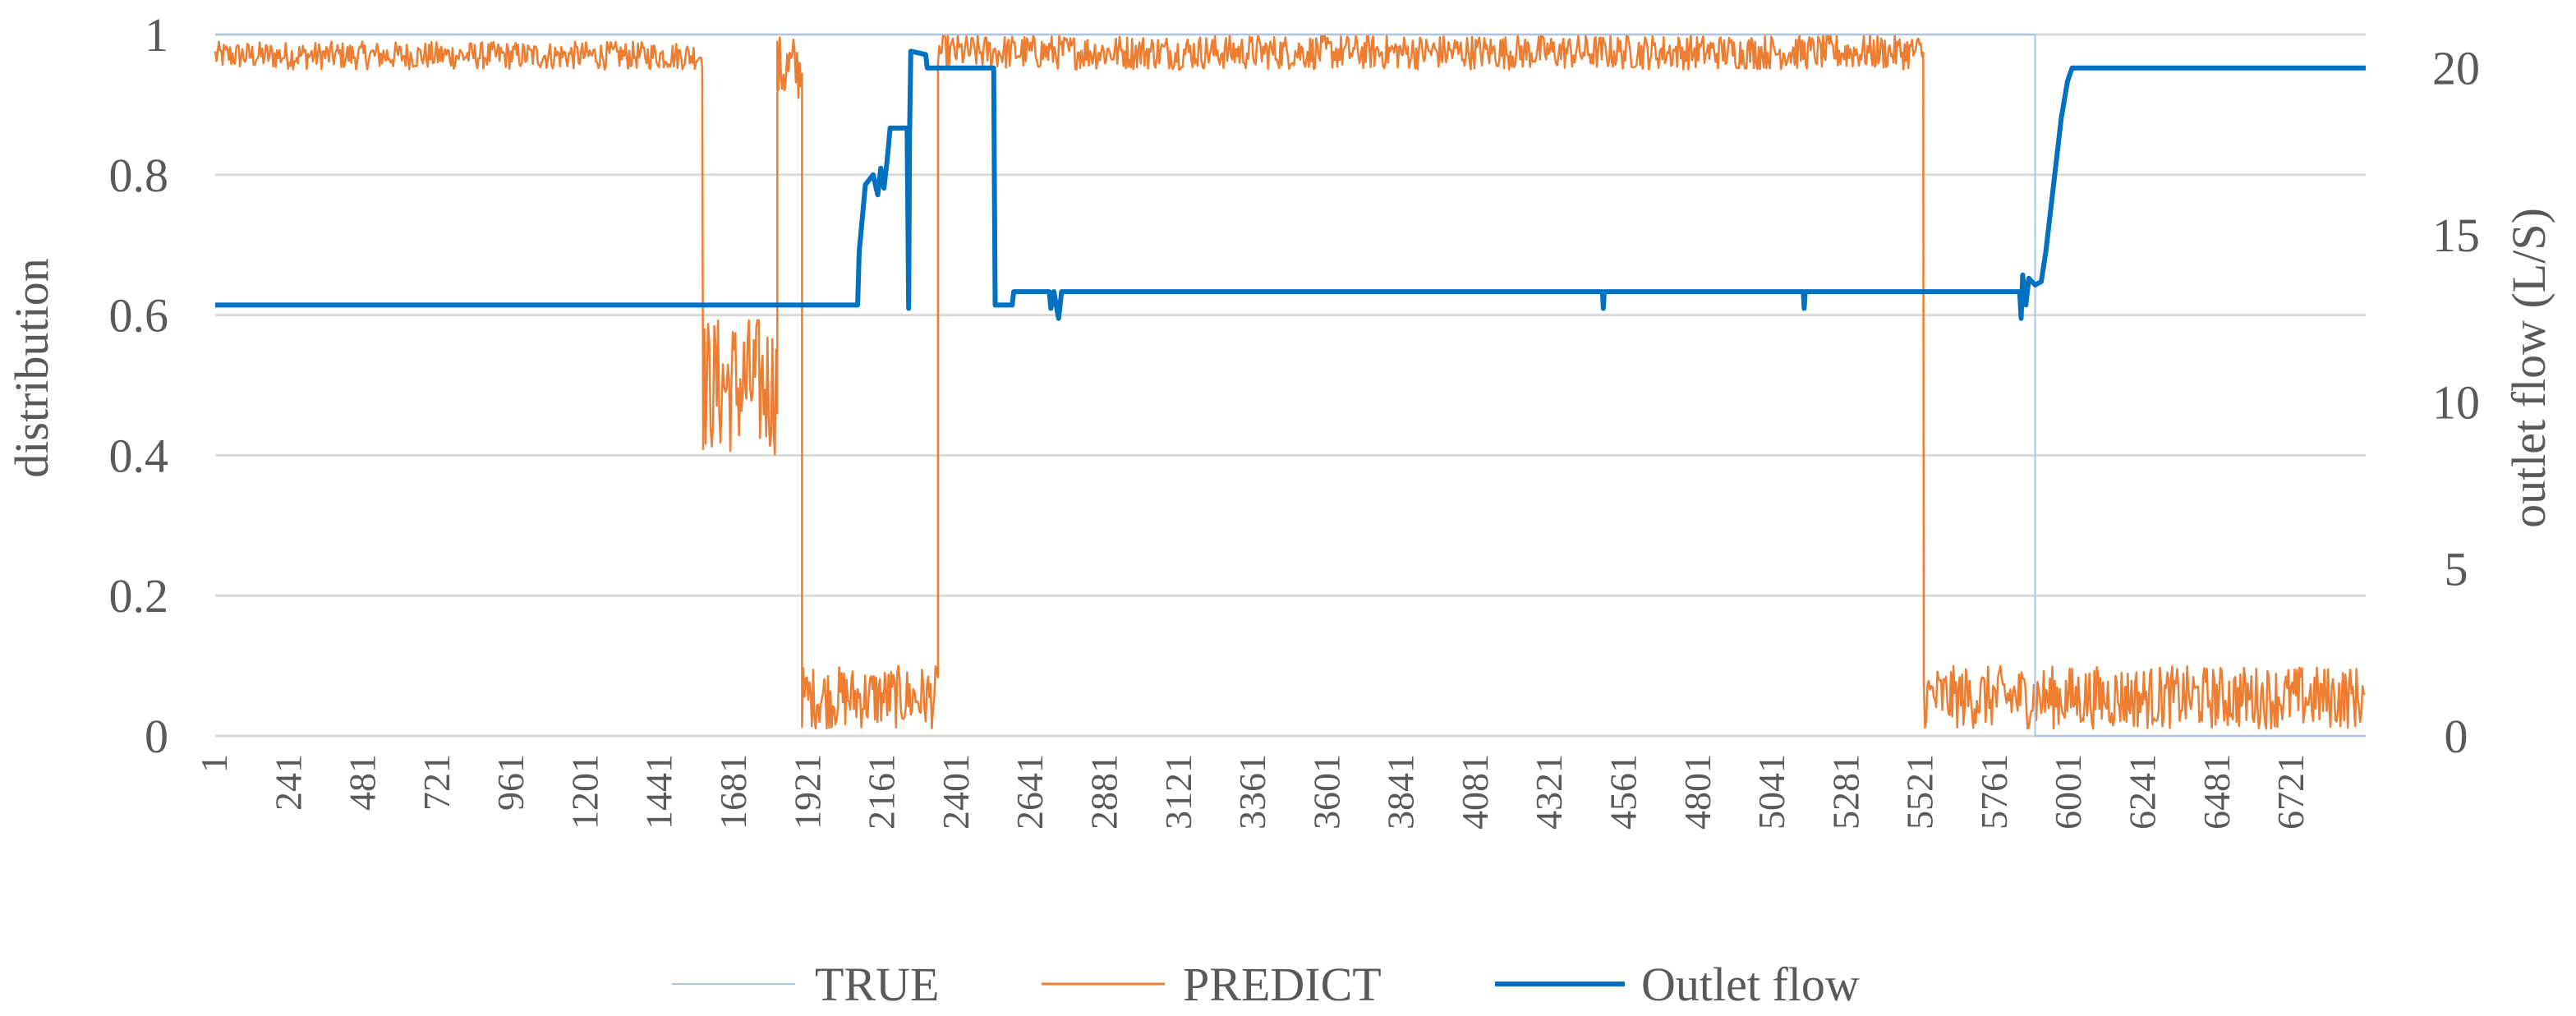  What do you see at coordinates (956, 792) in the screenshot?
I see `x-tick-label: 2401` at bounding box center [956, 792].